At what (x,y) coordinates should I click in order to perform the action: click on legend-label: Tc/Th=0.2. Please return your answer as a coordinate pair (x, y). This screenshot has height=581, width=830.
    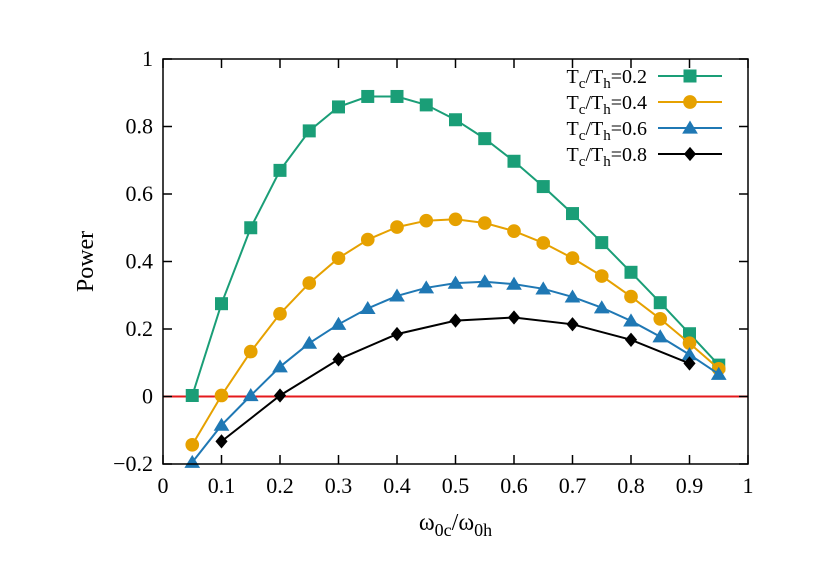
    Looking at the image, I should click on (607, 79).